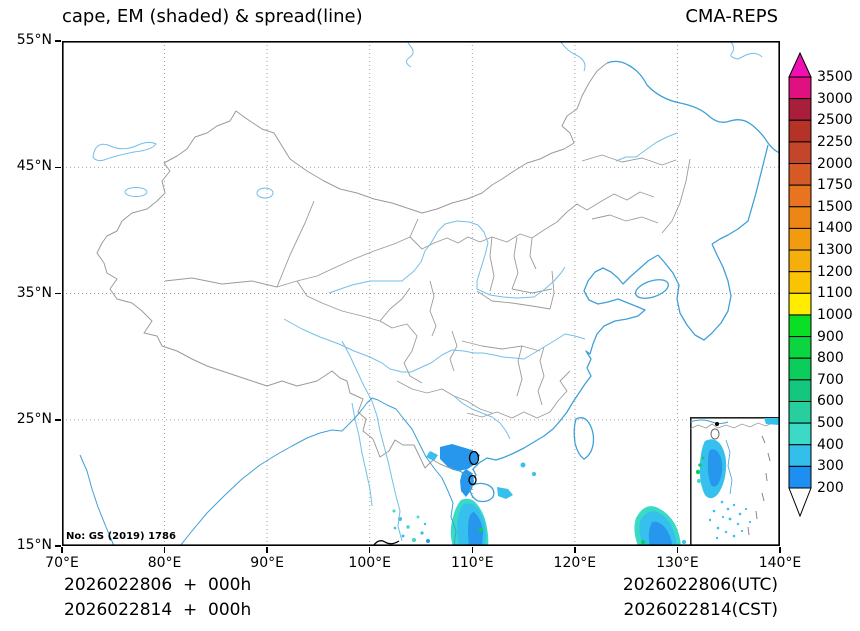 This screenshot has height=631, width=860. What do you see at coordinates (124, 151) in the screenshot?
I see `lake-balkhash` at bounding box center [124, 151].